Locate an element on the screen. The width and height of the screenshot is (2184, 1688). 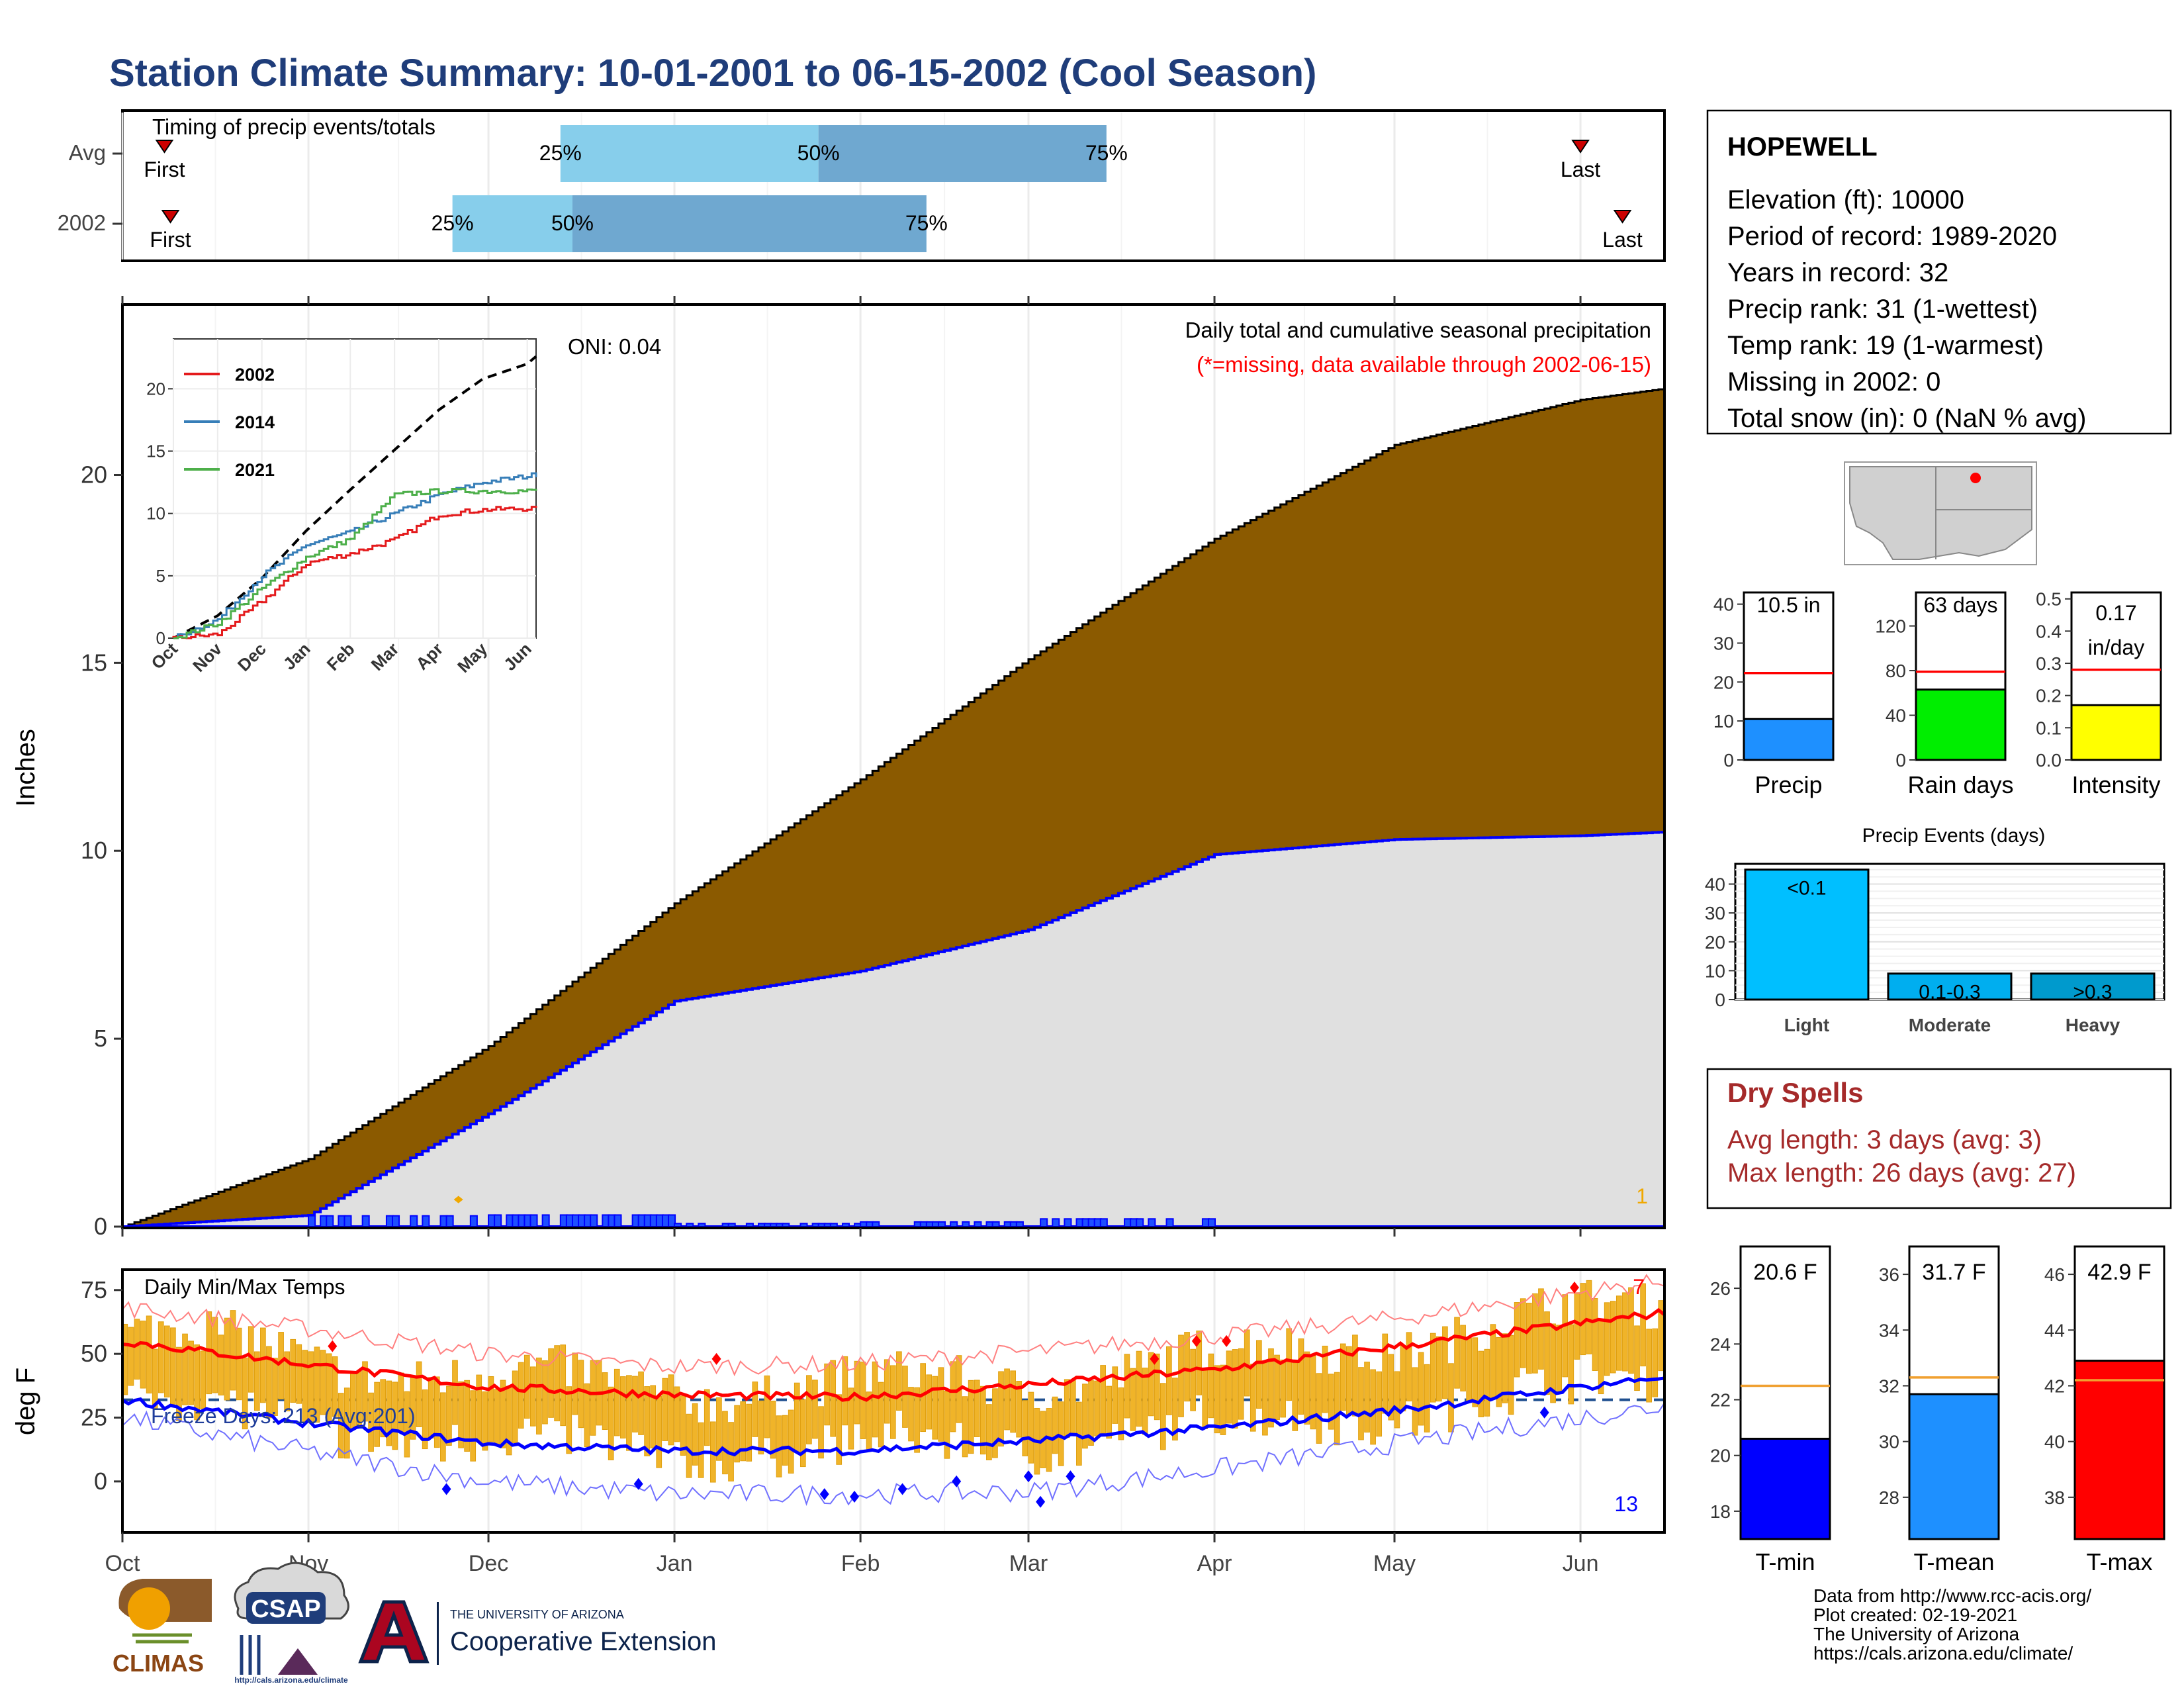
temp-summary-ytick-label: 42 is located at coordinates (2054, 1386).